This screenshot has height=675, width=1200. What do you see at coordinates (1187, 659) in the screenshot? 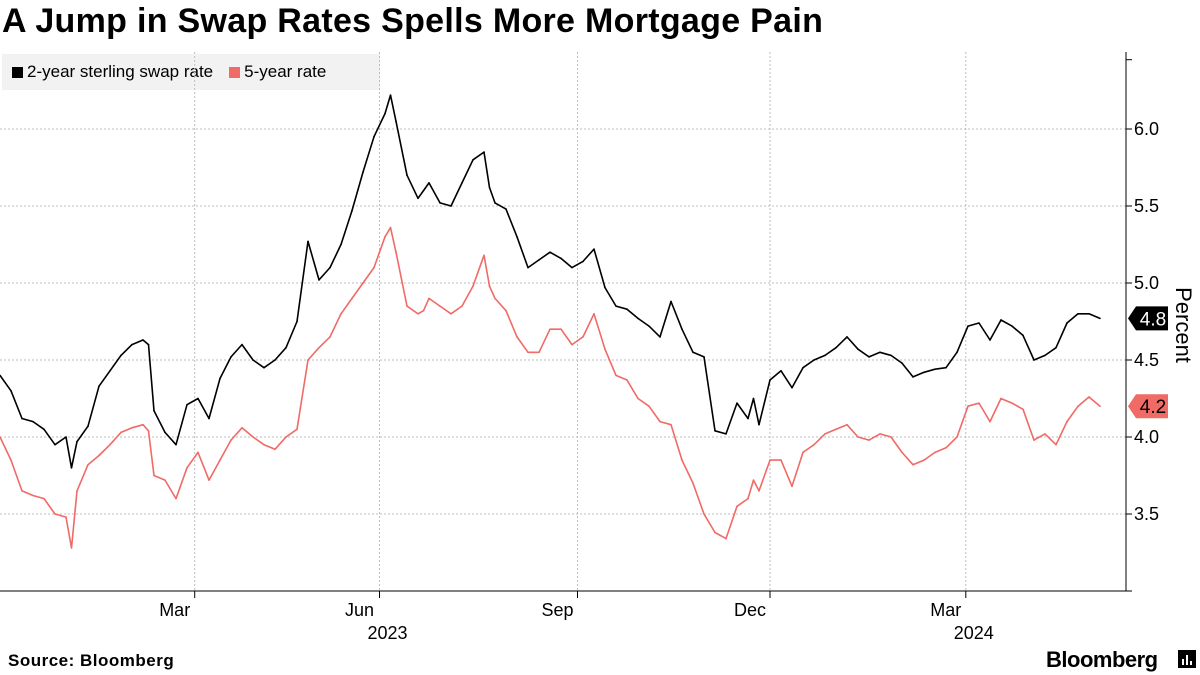
I see `bloomberg-chart-icon` at bounding box center [1187, 659].